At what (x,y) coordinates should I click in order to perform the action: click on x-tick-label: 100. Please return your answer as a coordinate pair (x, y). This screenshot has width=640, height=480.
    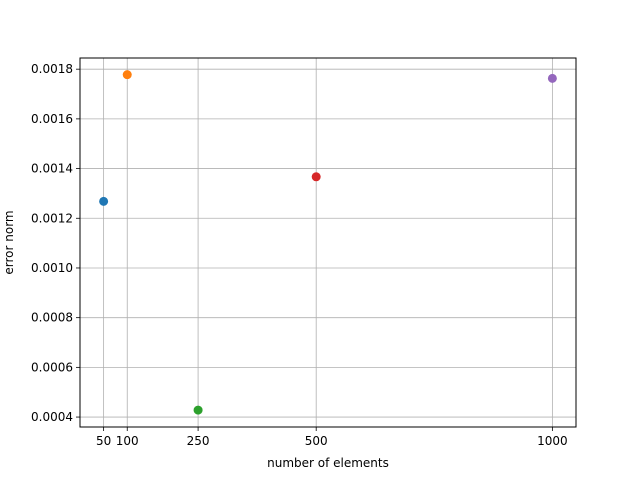
    Looking at the image, I should click on (127, 441).